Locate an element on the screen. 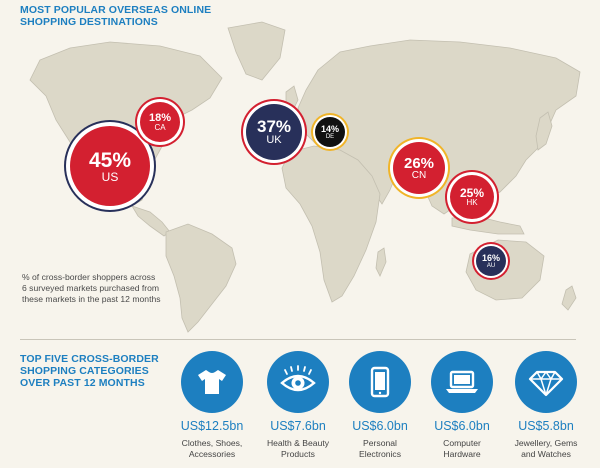 Image resolution: width=600 pixels, height=468 pixels. category-clothes: US$12.5bn Clothes, Shoes, Accessories is located at coordinates (212, 405).